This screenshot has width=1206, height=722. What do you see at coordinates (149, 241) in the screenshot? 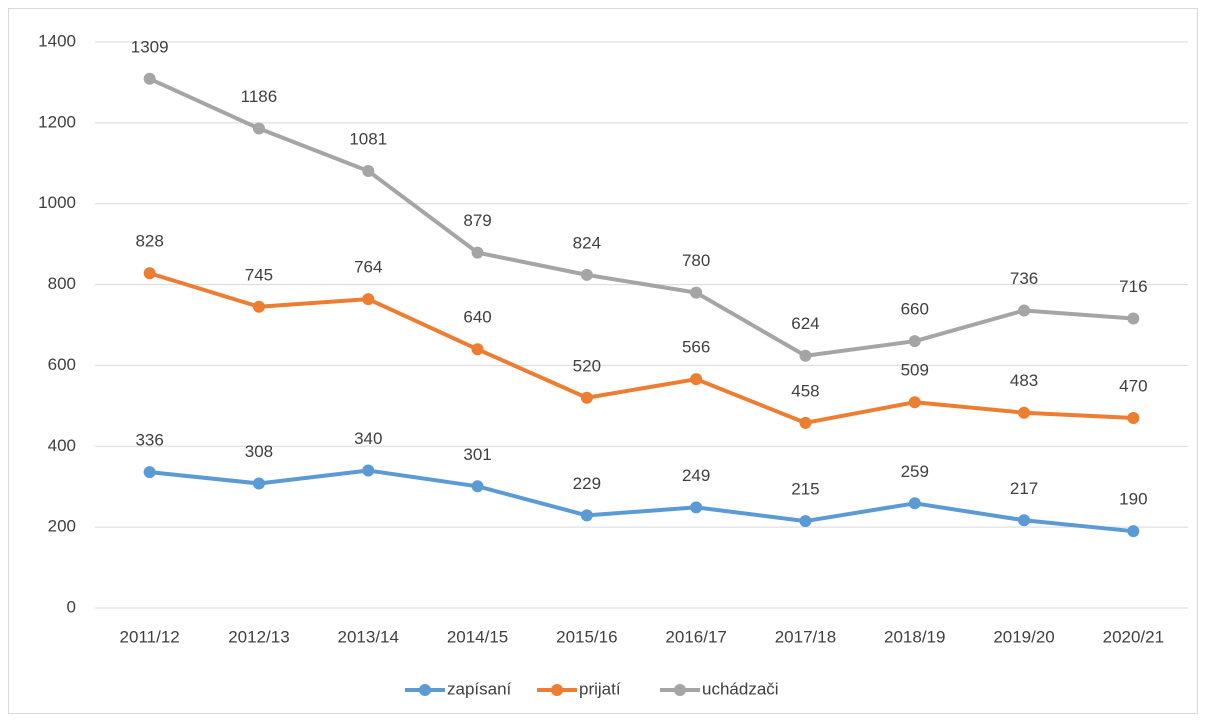
I see `data-label: 828` at bounding box center [149, 241].